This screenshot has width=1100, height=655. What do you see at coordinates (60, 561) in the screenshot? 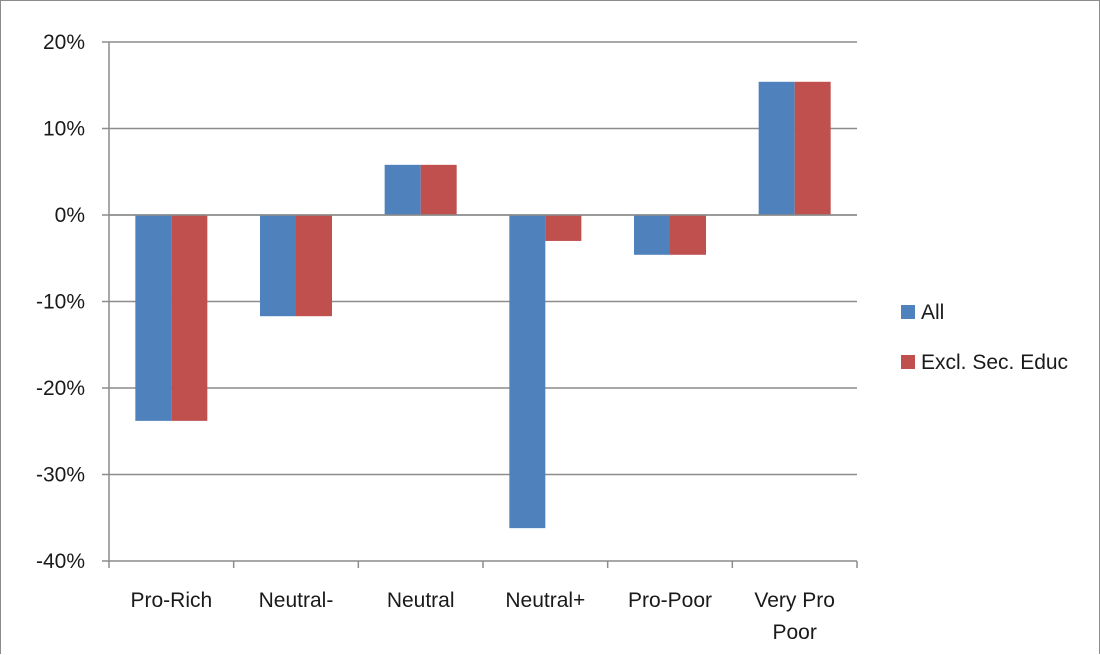
I see `y-tick-label: -40%` at bounding box center [60, 561].